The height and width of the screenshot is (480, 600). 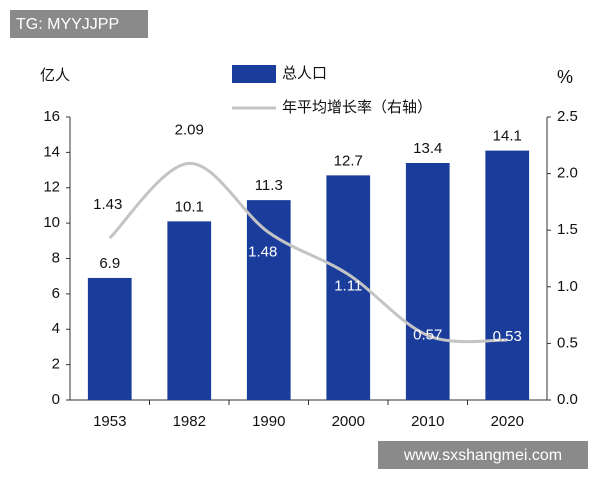 What do you see at coordinates (567, 286) in the screenshot?
I see `y2-tick-label: 1.0` at bounding box center [567, 286].